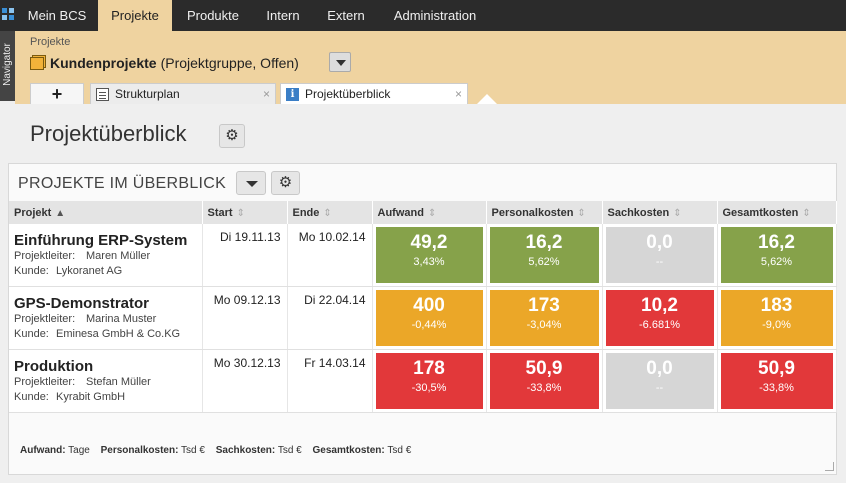 The height and width of the screenshot is (483, 846). What do you see at coordinates (348, 94) in the screenshot?
I see `tab-label: Projektüberblick` at bounding box center [348, 94].